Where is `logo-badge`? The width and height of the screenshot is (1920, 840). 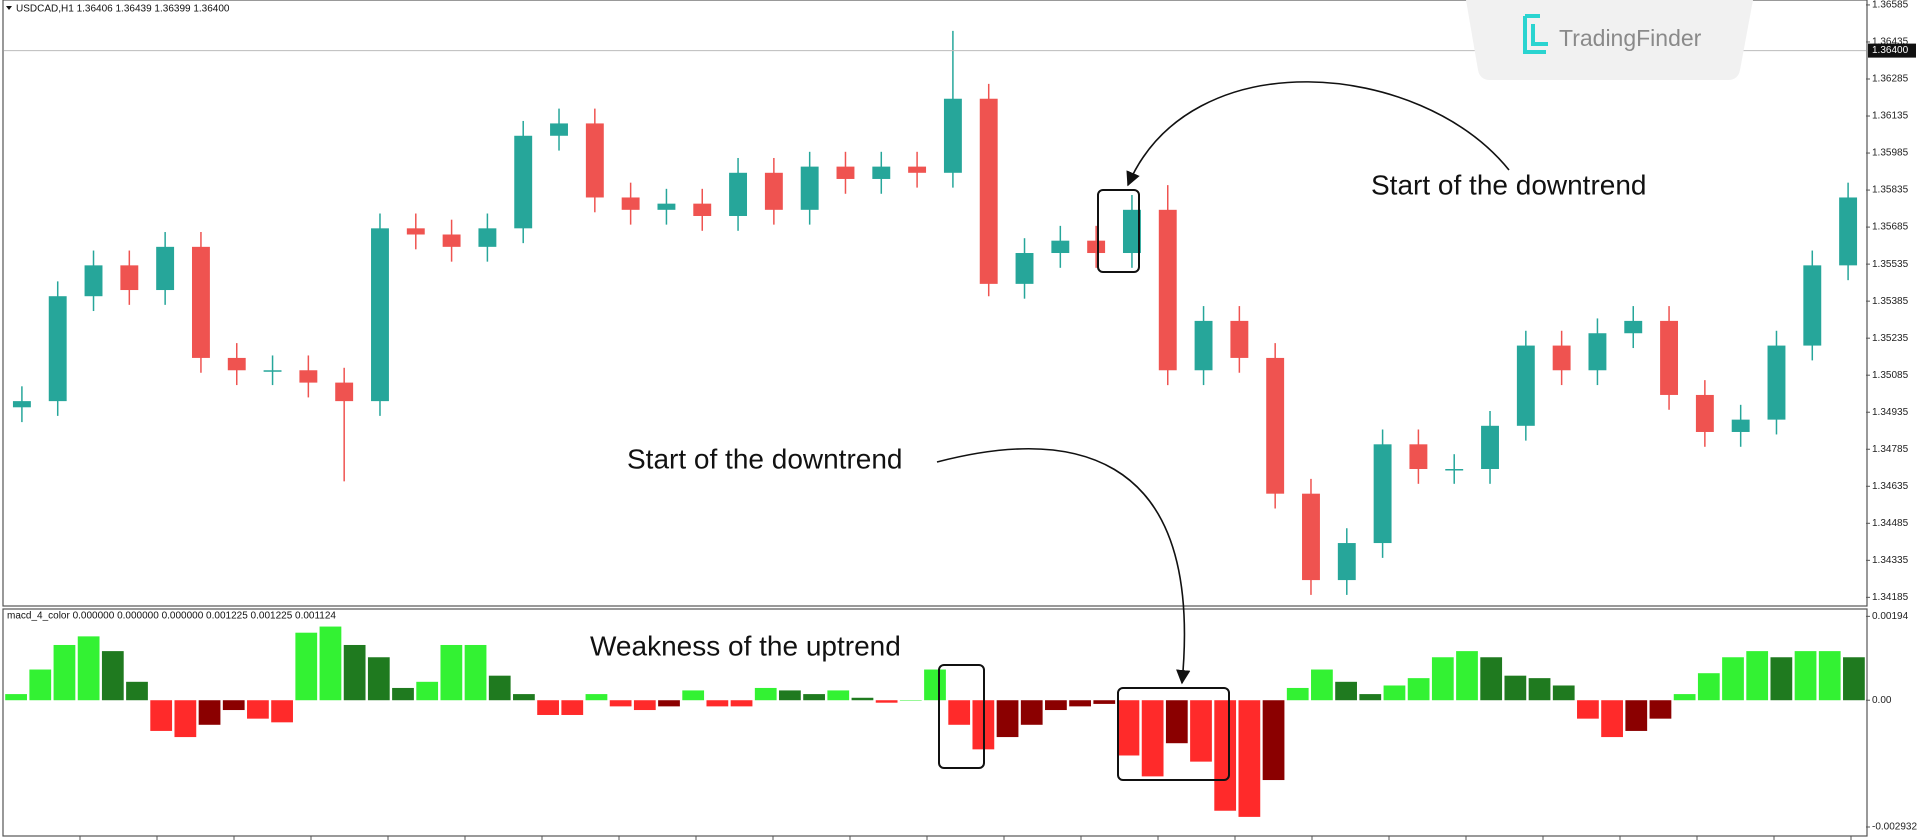
logo-badge is located at coordinates (1609, 40).